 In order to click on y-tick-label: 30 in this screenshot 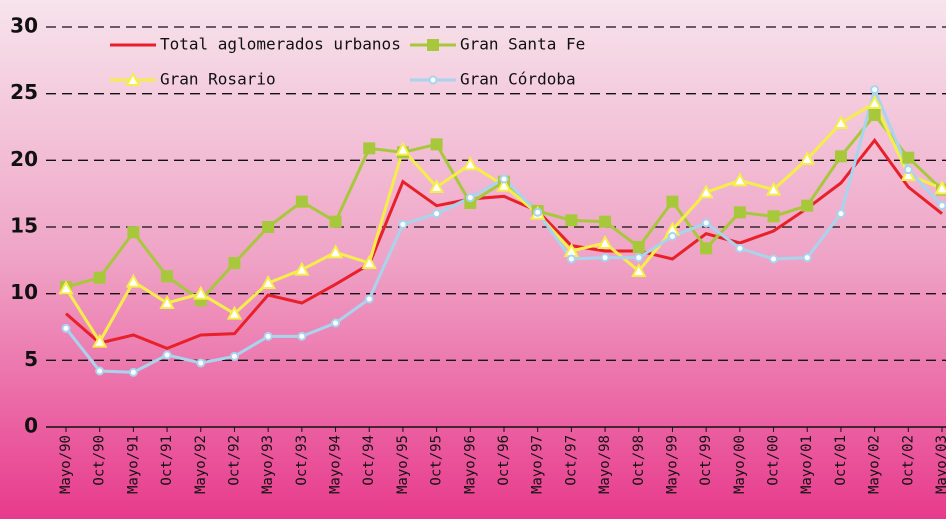, I will do `click(24, 26)`.